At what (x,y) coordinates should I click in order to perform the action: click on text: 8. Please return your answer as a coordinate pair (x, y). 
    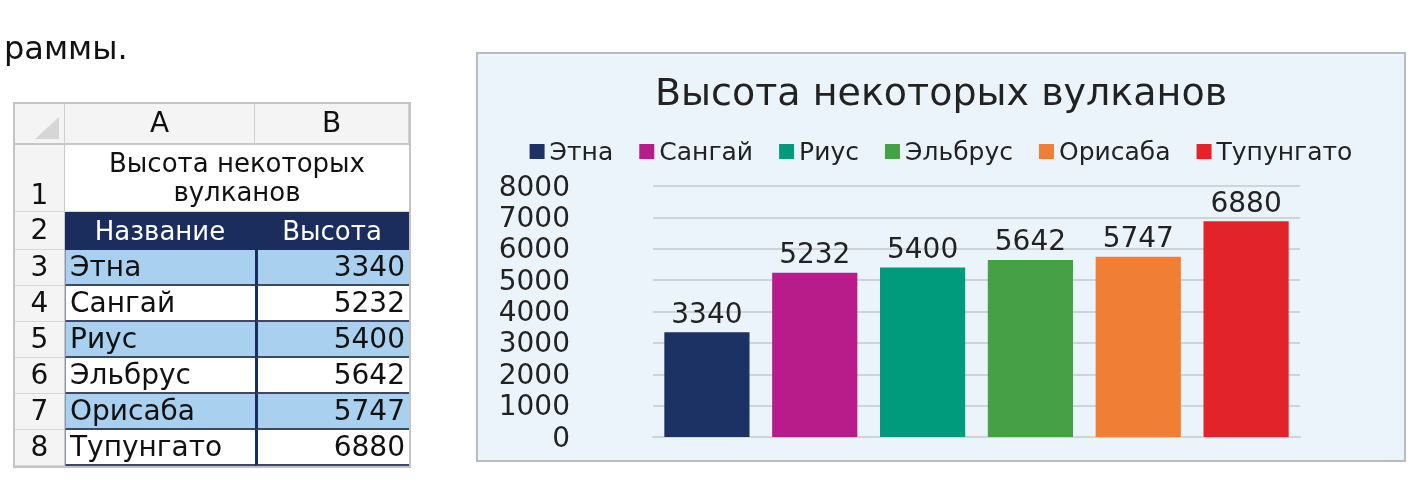
    Looking at the image, I should click on (40, 448).